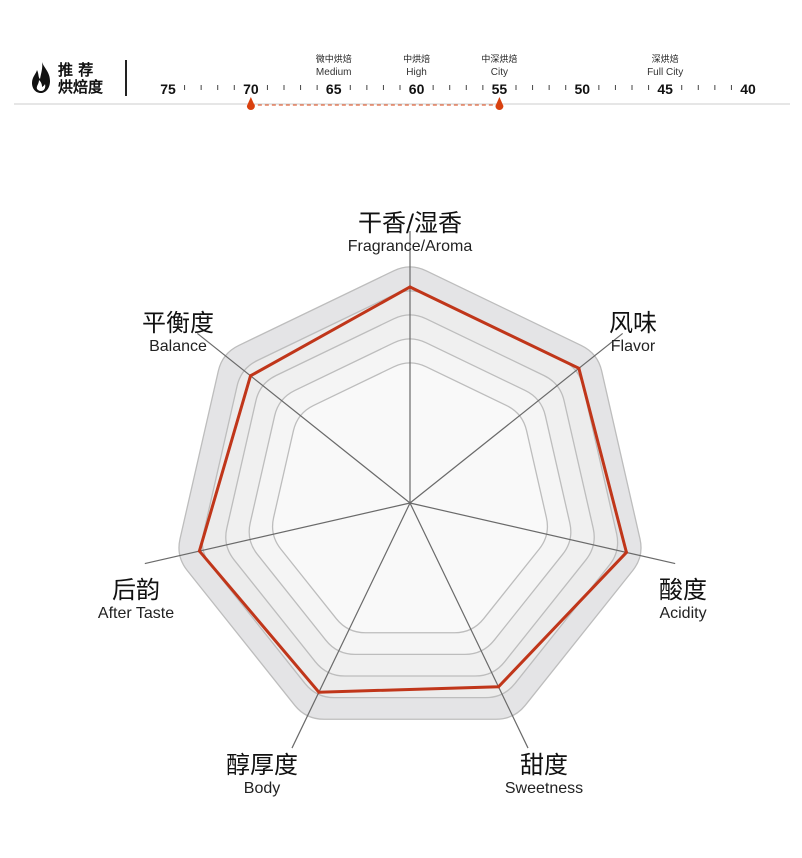  What do you see at coordinates (334, 59) in the screenshot?
I see `roast-level-cn: 微中烘焙` at bounding box center [334, 59].